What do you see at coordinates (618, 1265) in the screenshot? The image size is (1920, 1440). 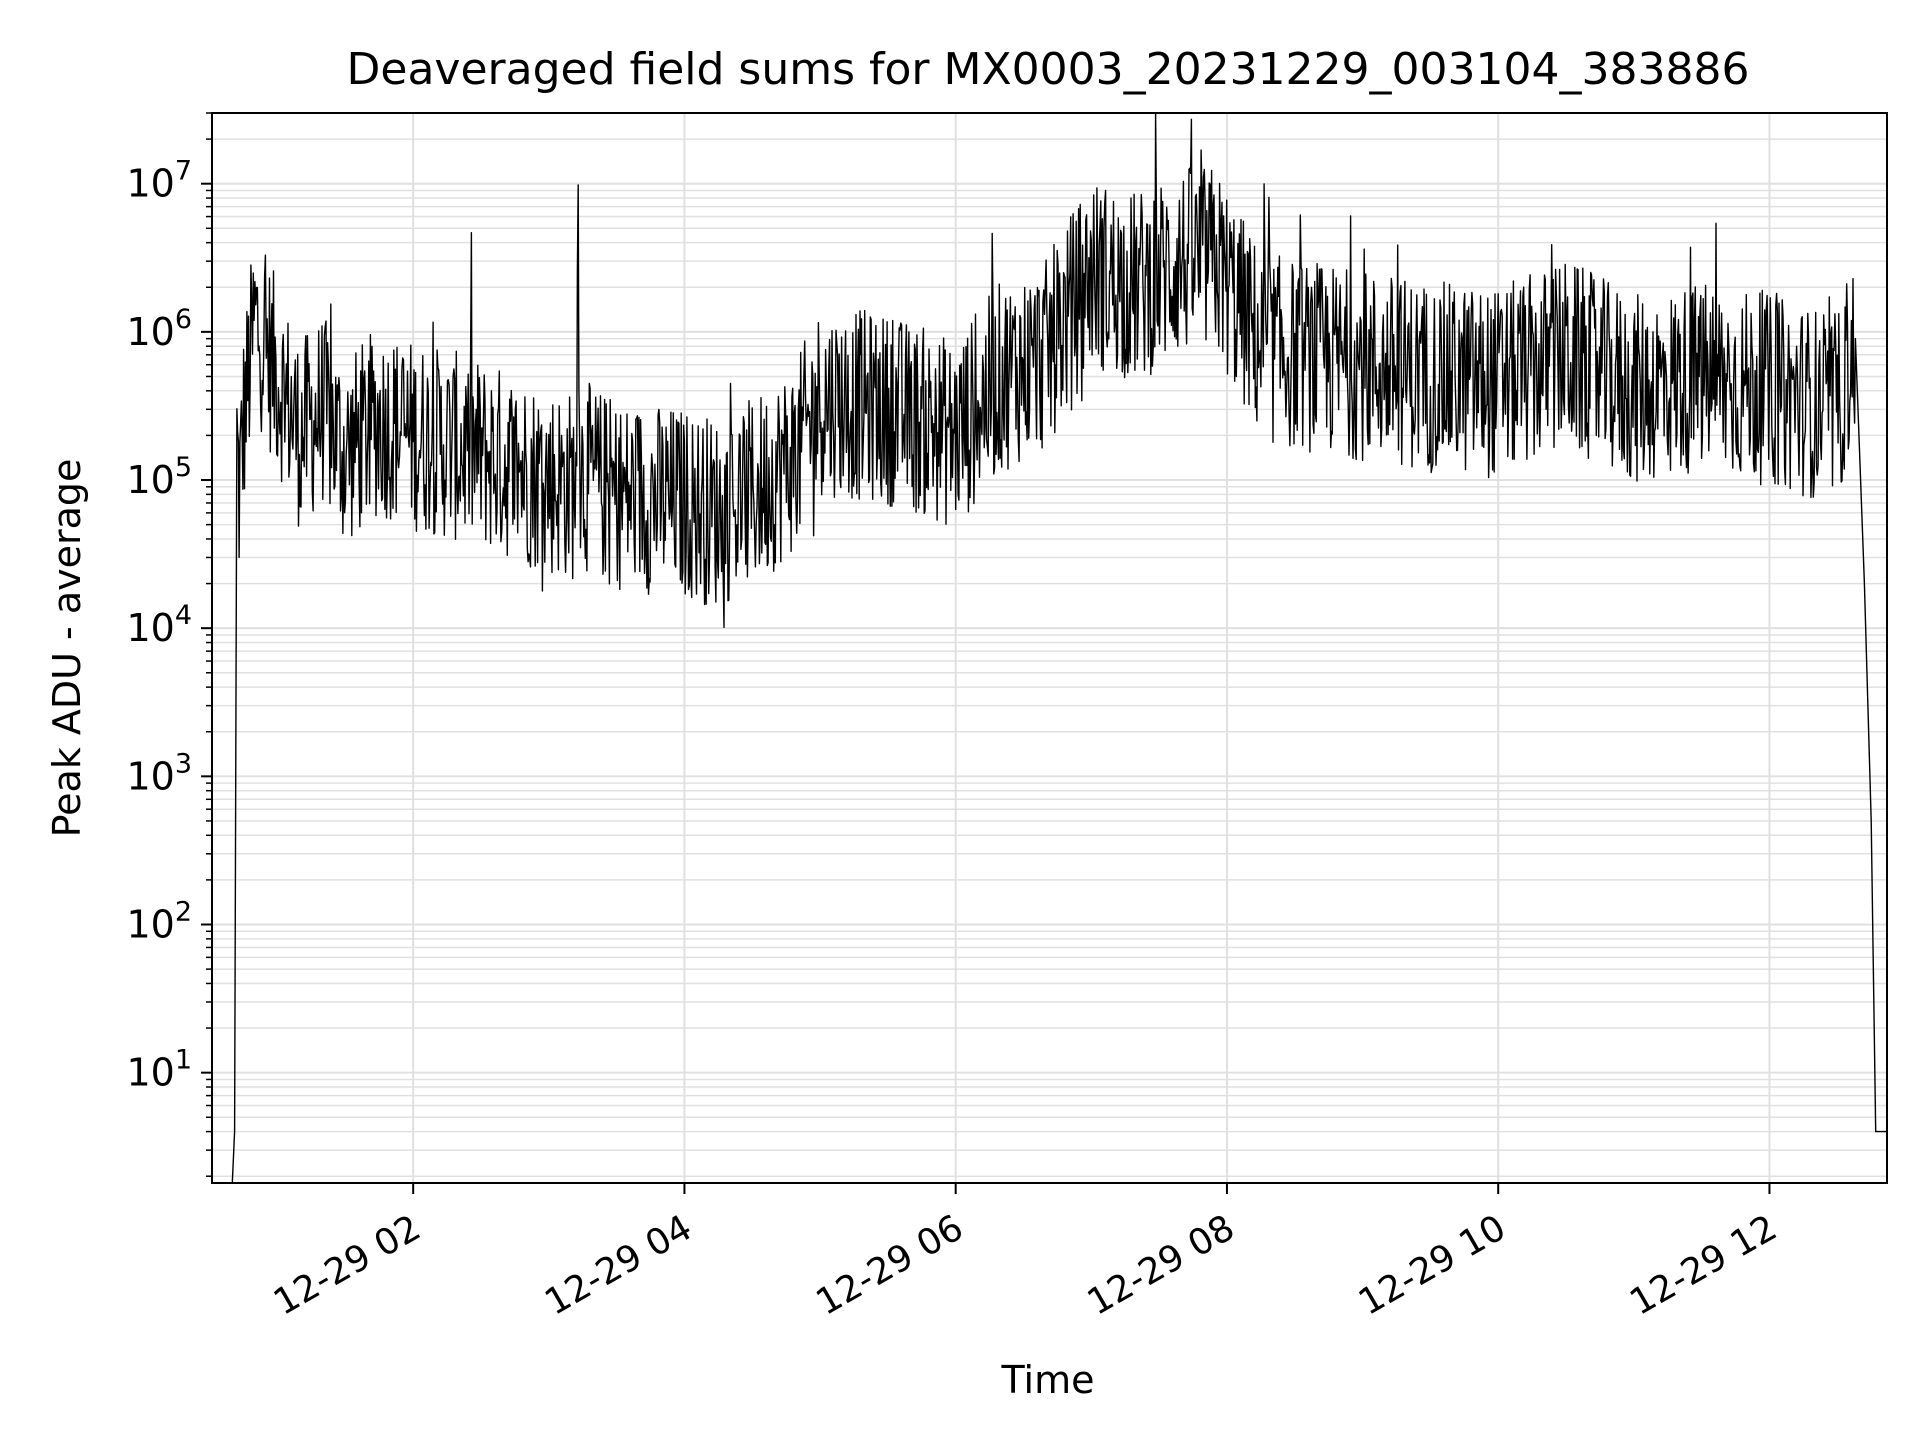 I see `x-tick-label: 12-29 04` at bounding box center [618, 1265].